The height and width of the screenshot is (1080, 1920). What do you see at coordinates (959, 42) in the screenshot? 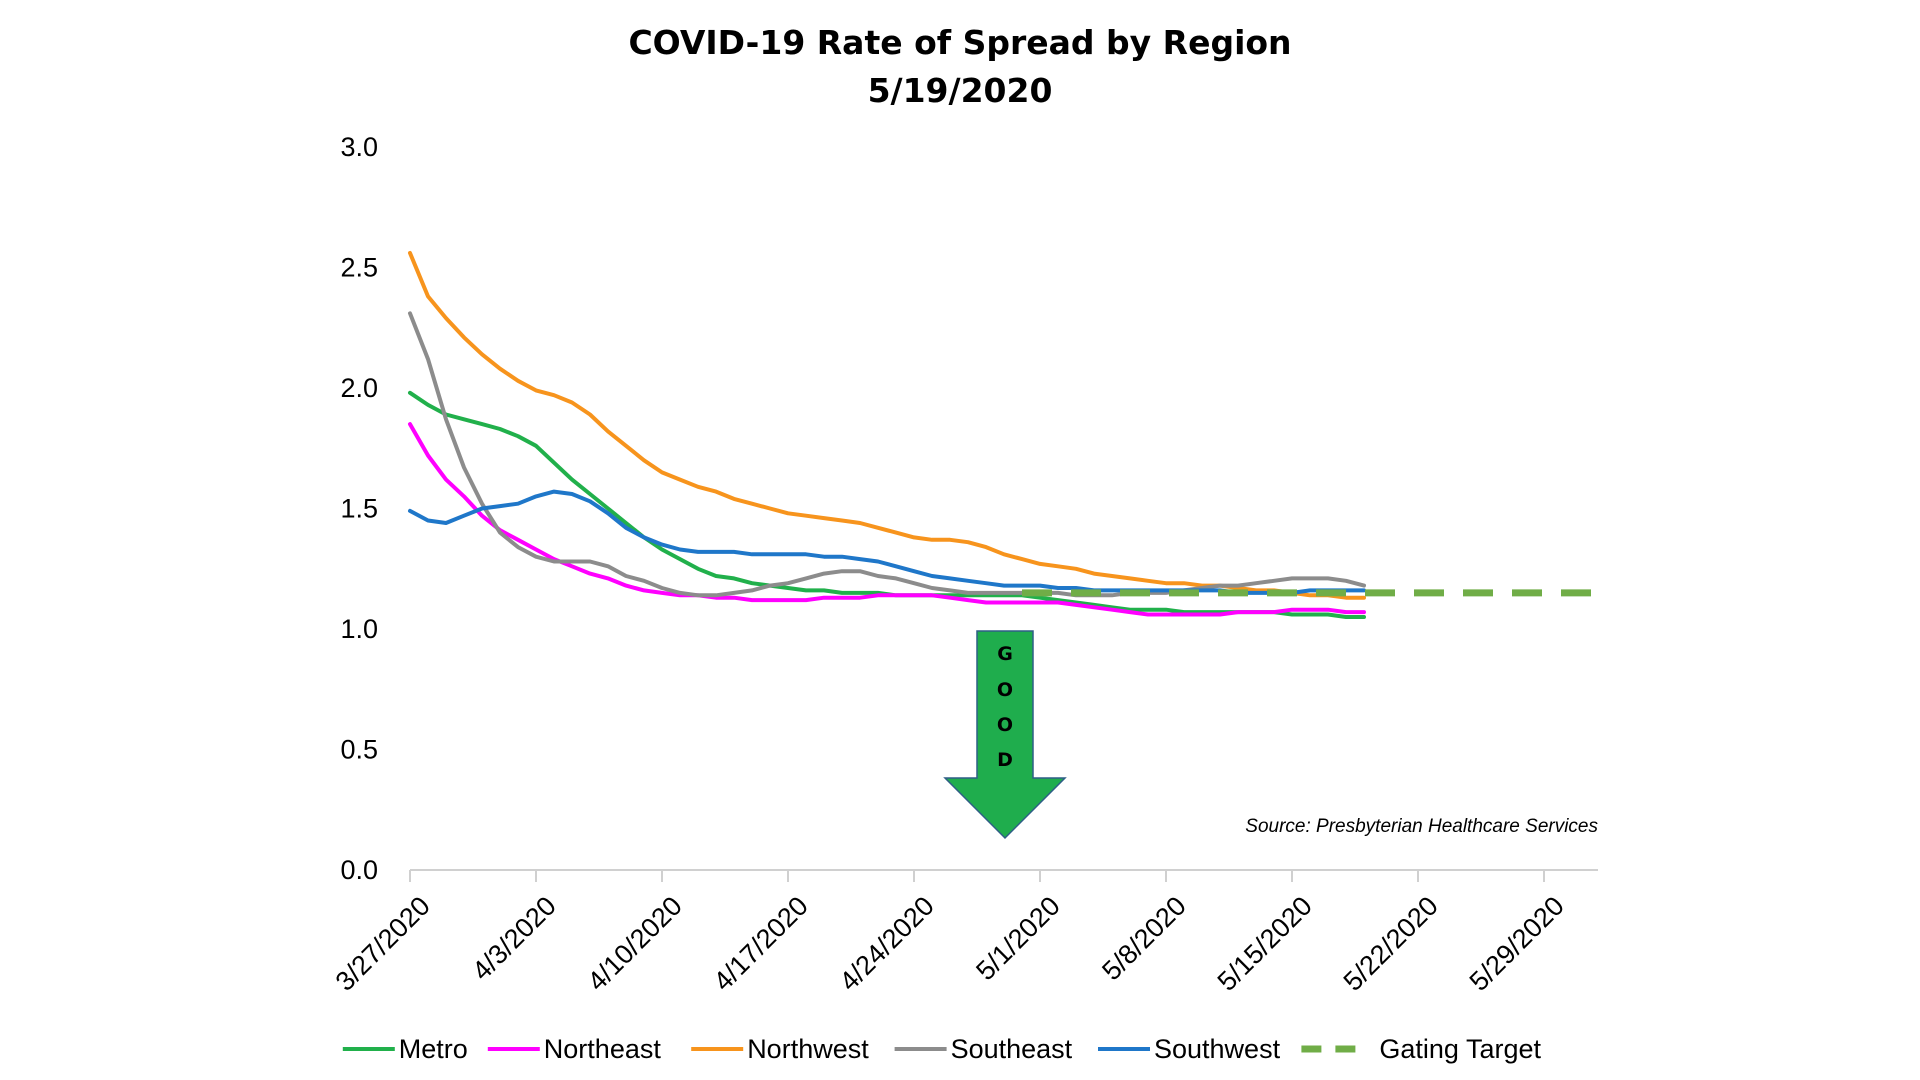
I see `chart-title: COVID-19 Rate of Spread by Region` at bounding box center [959, 42].